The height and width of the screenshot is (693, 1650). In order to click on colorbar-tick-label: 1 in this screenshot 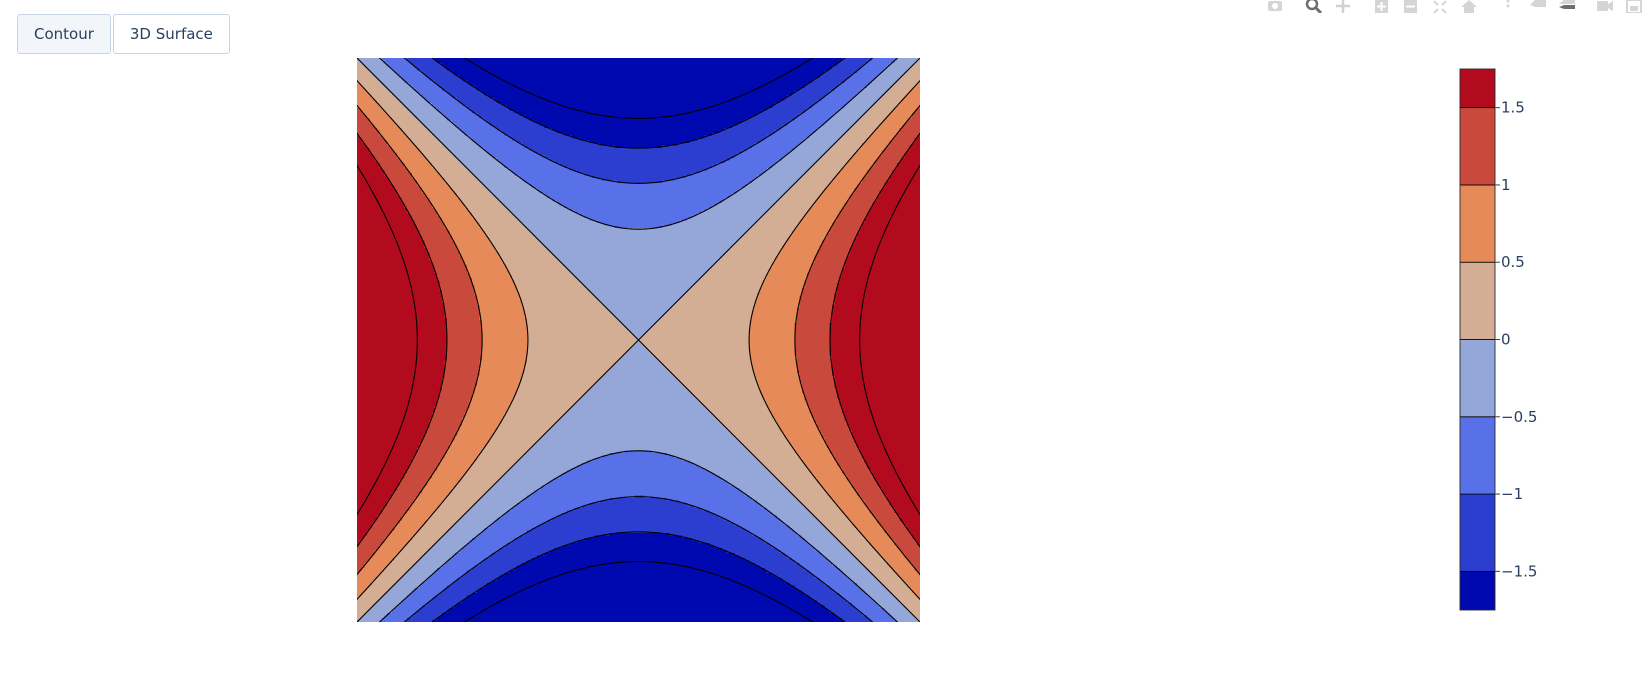, I will do `click(1506, 185)`.